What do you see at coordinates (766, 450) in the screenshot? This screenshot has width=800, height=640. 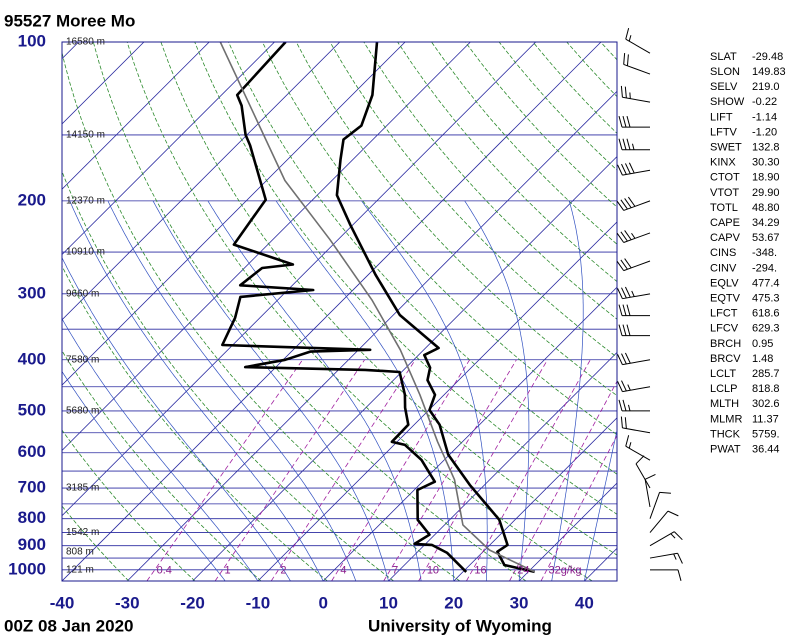 I see `index-value: 36.44` at bounding box center [766, 450].